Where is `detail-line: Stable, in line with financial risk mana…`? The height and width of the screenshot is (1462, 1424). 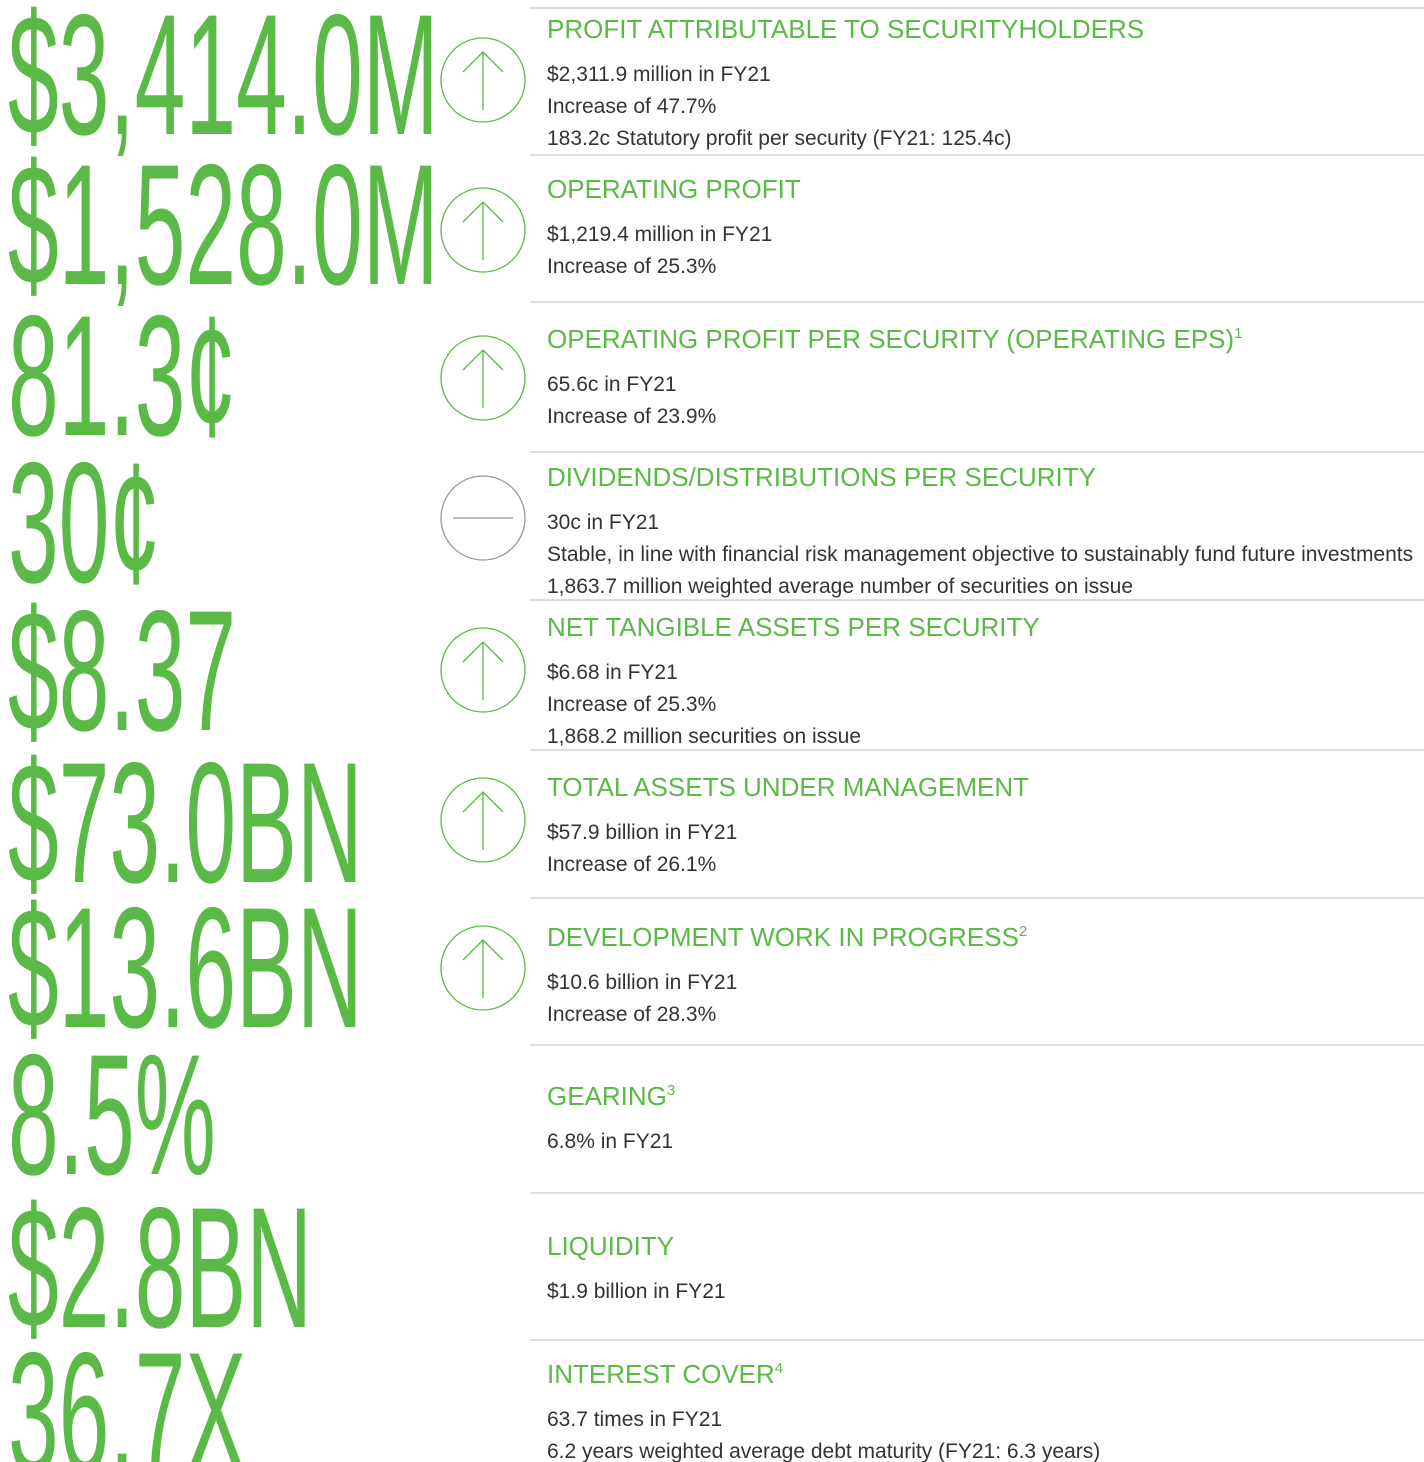
detail-line: Stable, in line with financial risk mana… is located at coordinates (980, 554).